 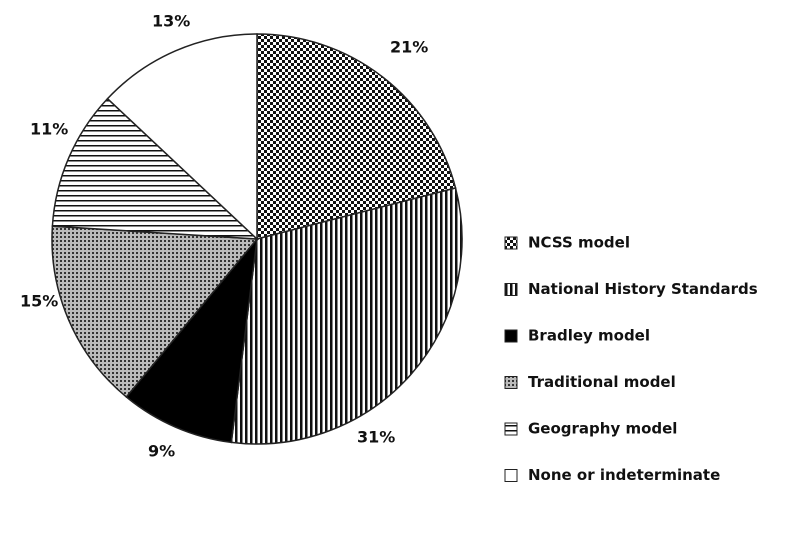 I want to click on slice-label: 13%, so click(x=171, y=21).